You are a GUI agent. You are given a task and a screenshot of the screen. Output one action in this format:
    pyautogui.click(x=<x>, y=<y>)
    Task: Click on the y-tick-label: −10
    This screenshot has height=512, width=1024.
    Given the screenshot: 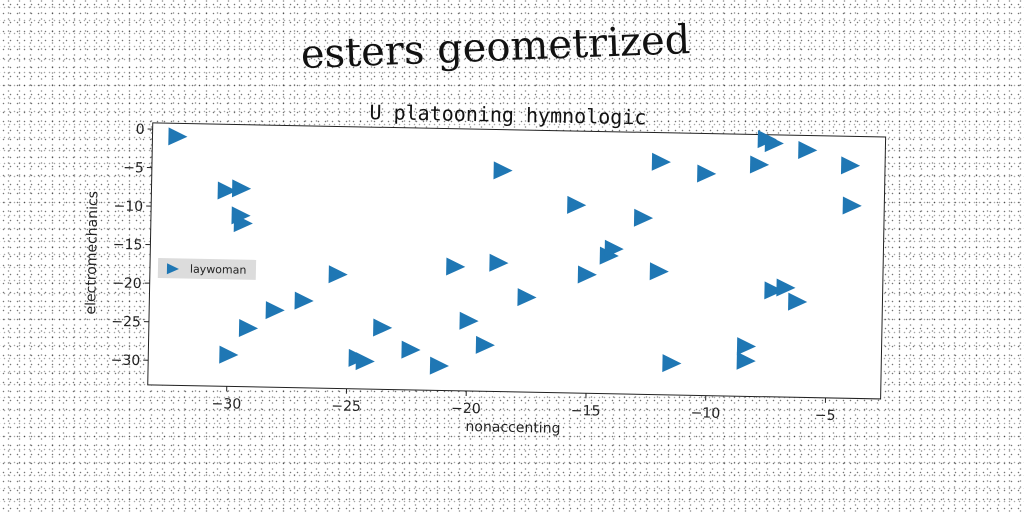 What is the action you would take?
    pyautogui.click(x=128, y=206)
    